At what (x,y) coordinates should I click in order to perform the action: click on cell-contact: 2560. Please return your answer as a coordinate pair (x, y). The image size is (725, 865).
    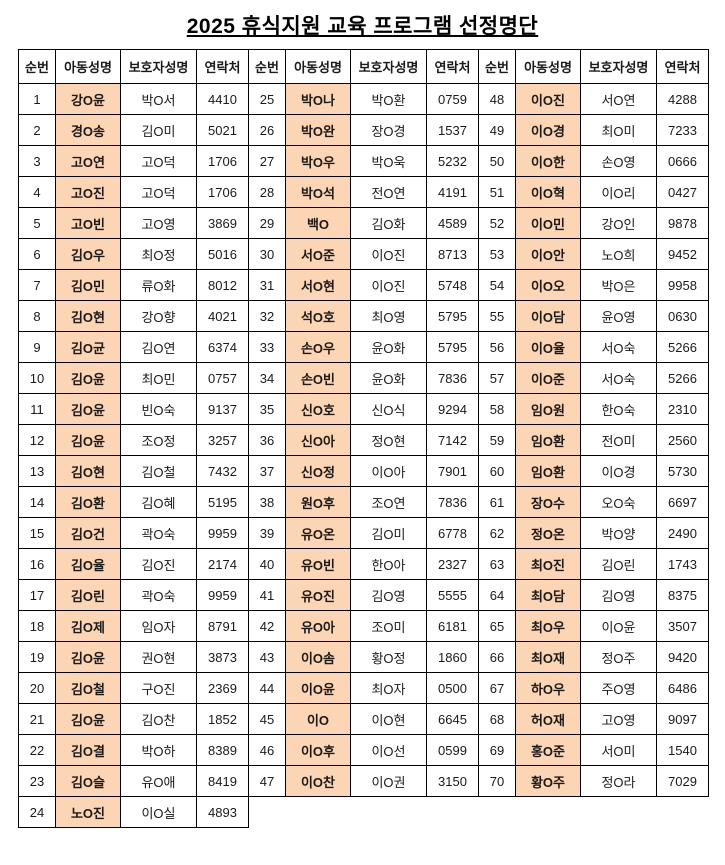
    Looking at the image, I should click on (682, 440).